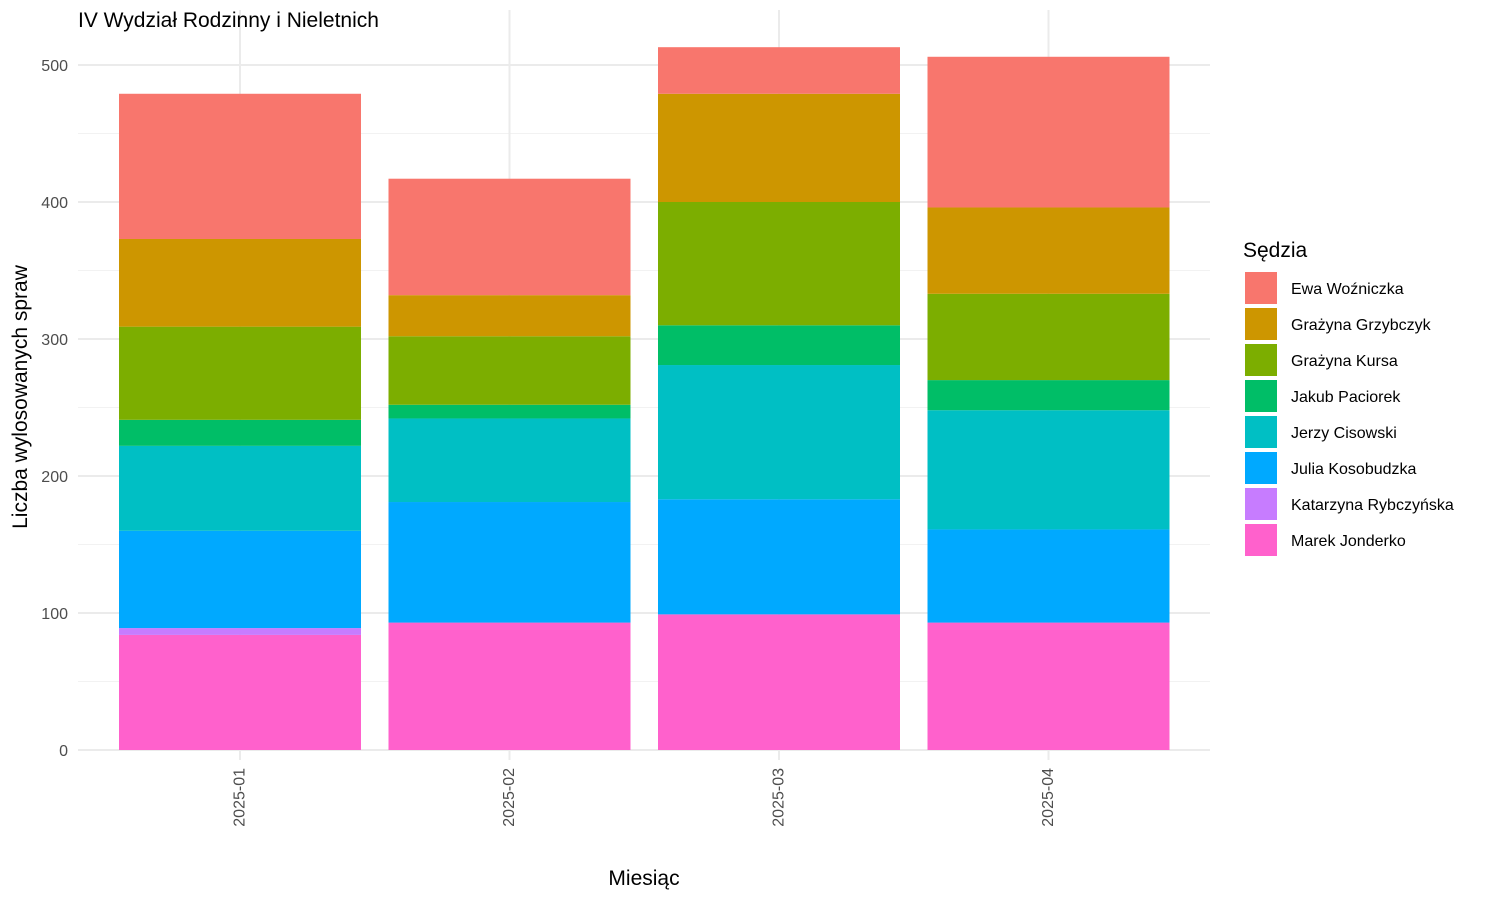  What do you see at coordinates (240, 797) in the screenshot?
I see `x-tick-label: 2025-01` at bounding box center [240, 797].